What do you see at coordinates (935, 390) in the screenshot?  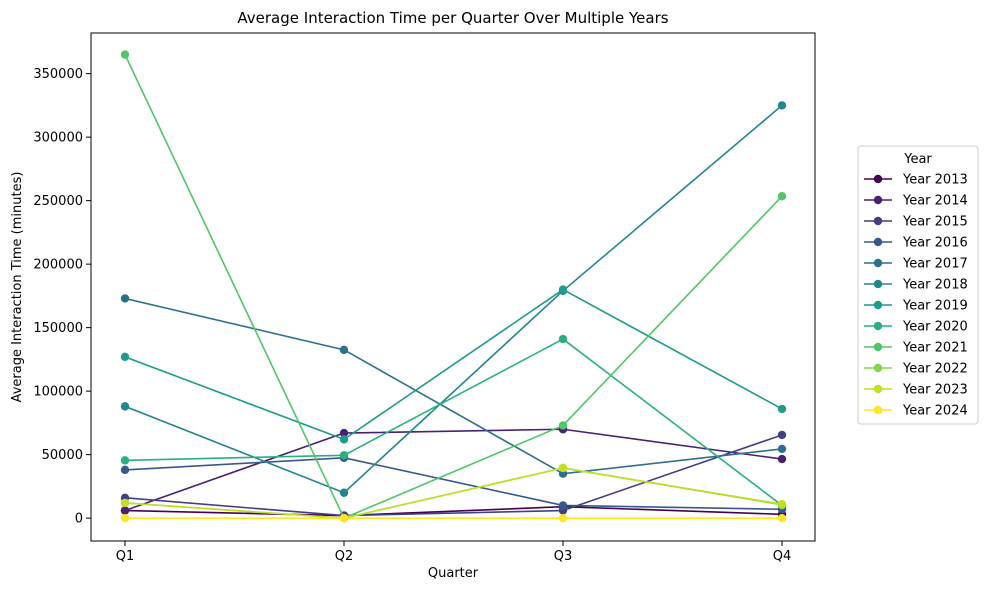 I see `legend-label: Year 2023` at bounding box center [935, 390].